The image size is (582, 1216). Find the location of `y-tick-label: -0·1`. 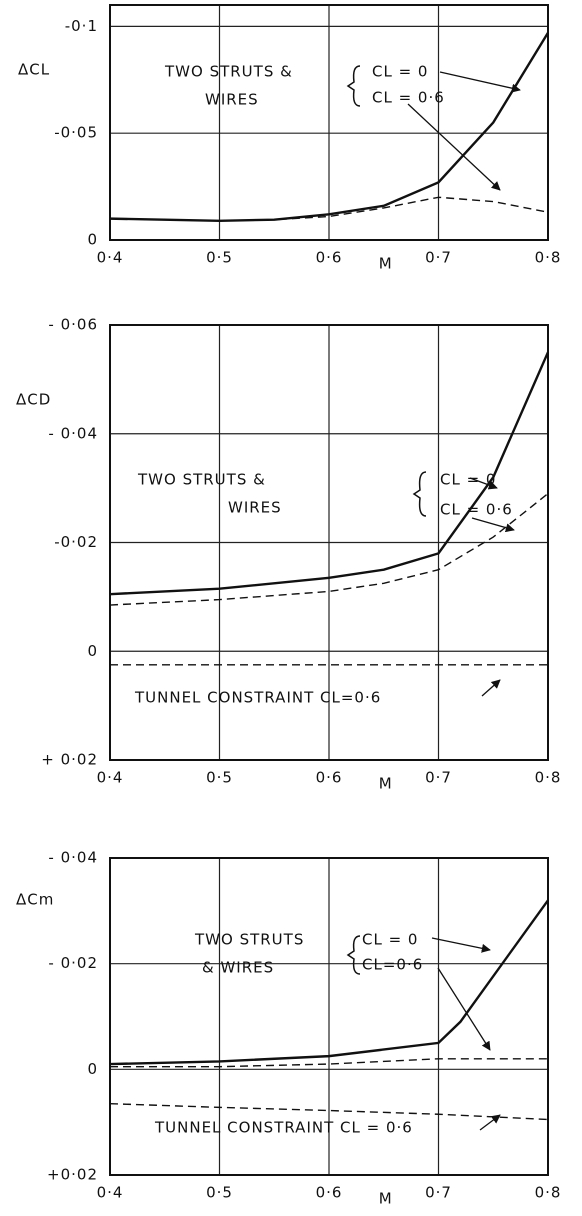

y-tick-label: -0·1 is located at coordinates (81, 26).